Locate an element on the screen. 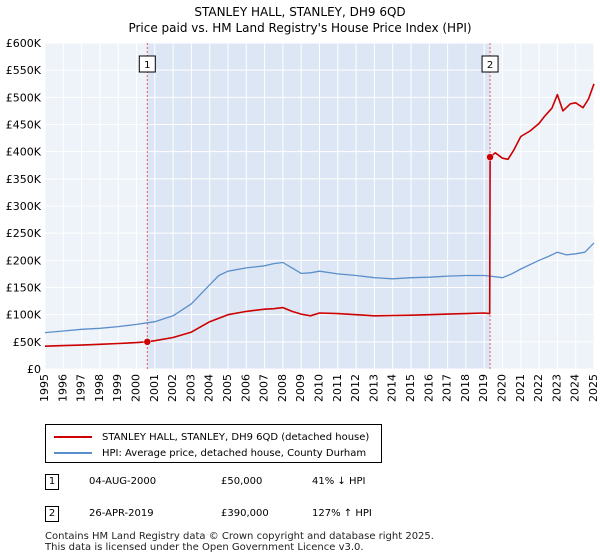 The width and height of the screenshot is (600, 560). sale-annotation-label: 2 is located at coordinates (490, 65).